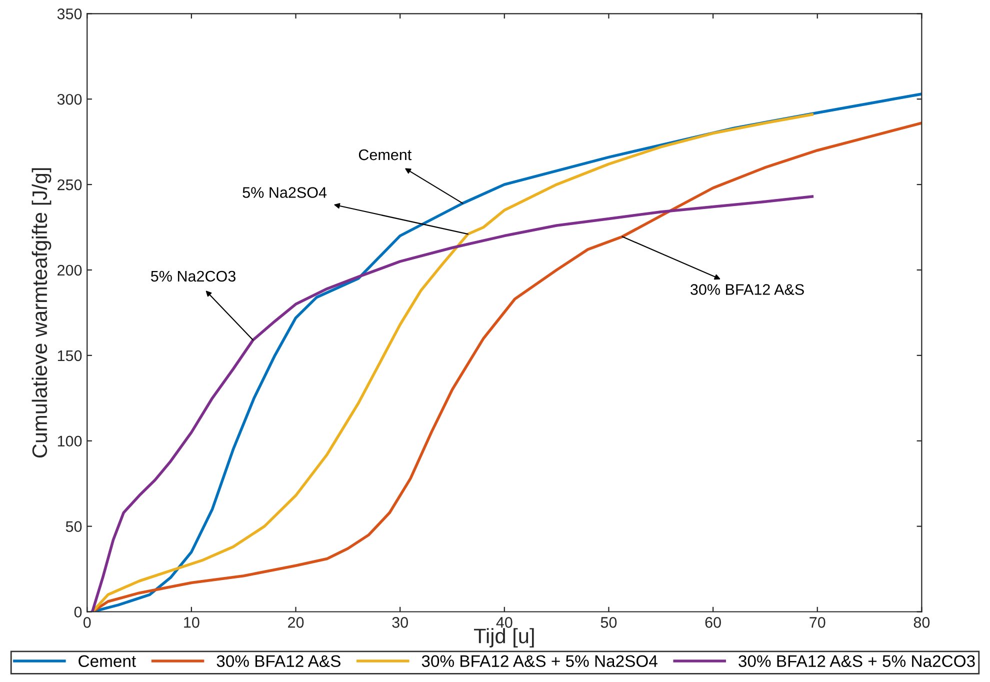  Describe the element at coordinates (193, 276) in the screenshot. I see `annotation: 5% Na2CO3` at that location.